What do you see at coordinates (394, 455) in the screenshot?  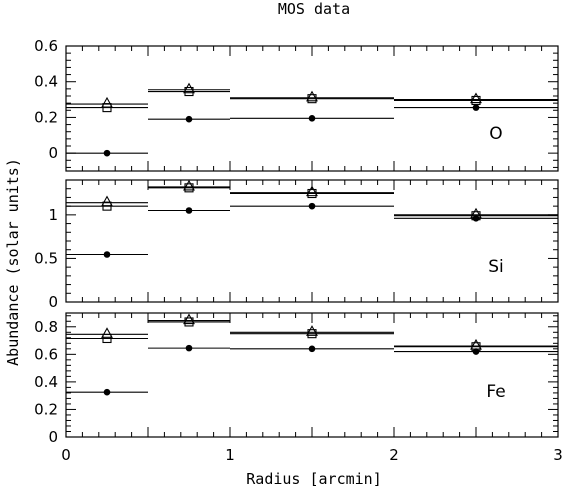 I see `x-tick-label: 2` at bounding box center [394, 455].